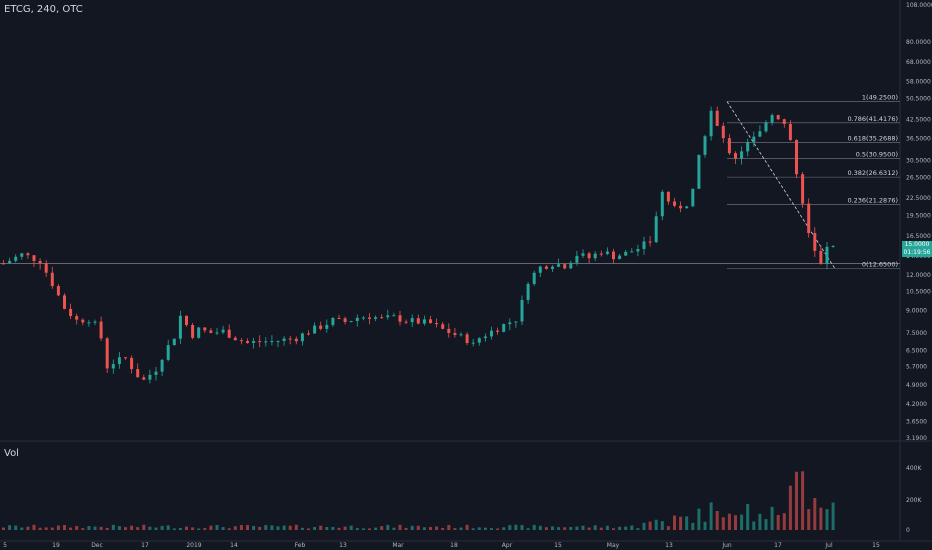 This screenshot has height=550, width=932. Describe the element at coordinates (916, 421) in the screenshot. I see `y-tick-label: 3.6500` at that location.